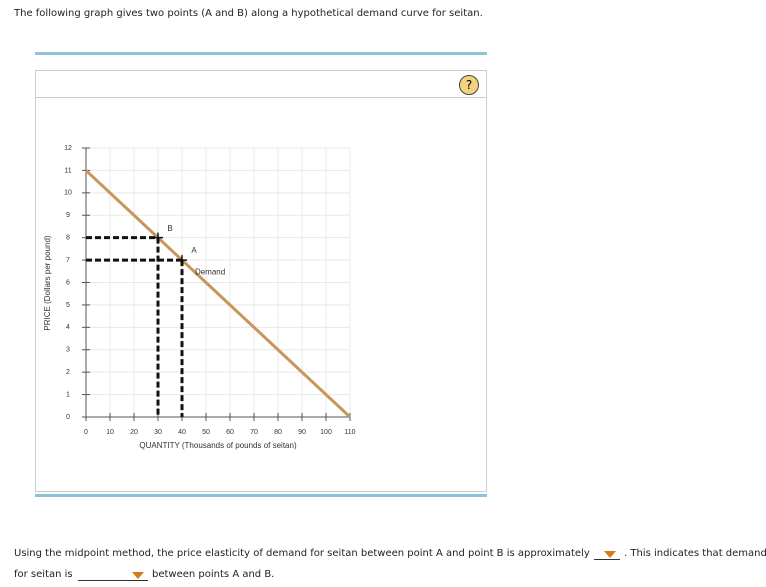 The height and width of the screenshot is (587, 766). Describe the element at coordinates (206, 432) in the screenshot. I see `x-tick-label: 50` at that location.